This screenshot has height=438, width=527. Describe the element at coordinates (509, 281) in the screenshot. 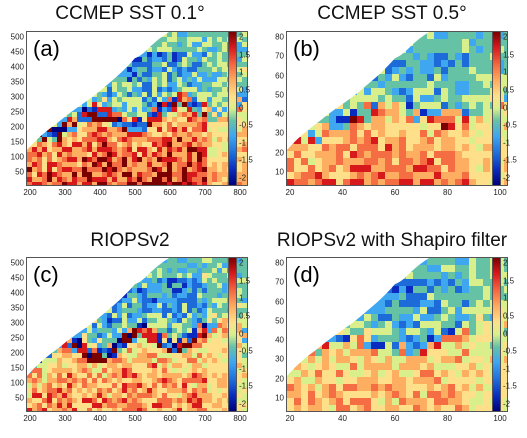

I see `colorbar-tick-label: 1.5` at that location.